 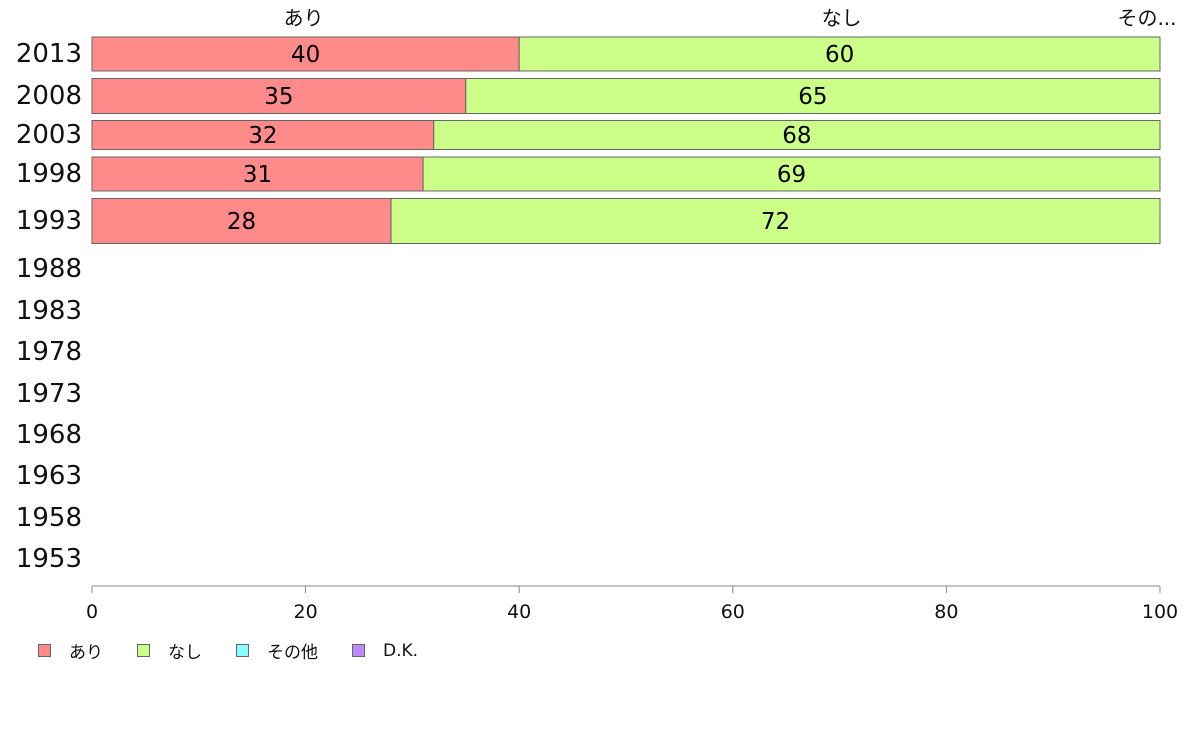 I want to click on data-label: 40, so click(x=305, y=55).